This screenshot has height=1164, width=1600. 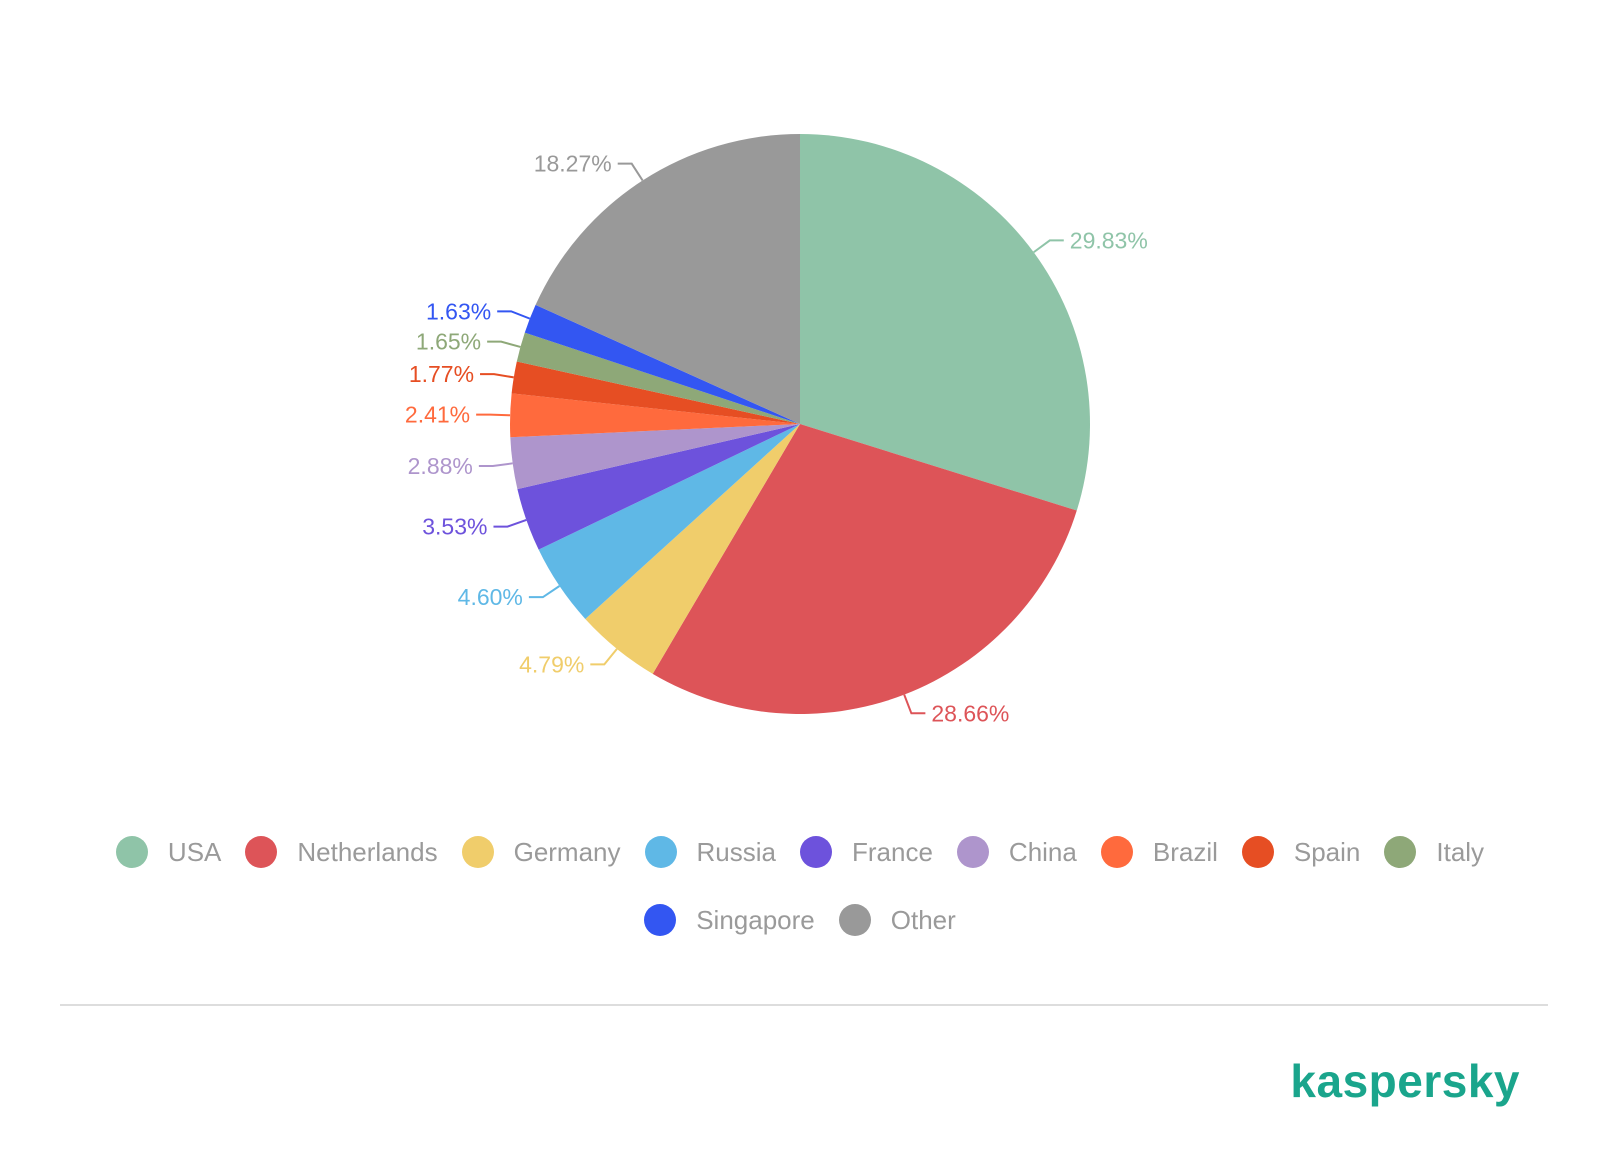 I want to click on pie-slice-italy, so click(x=658, y=378).